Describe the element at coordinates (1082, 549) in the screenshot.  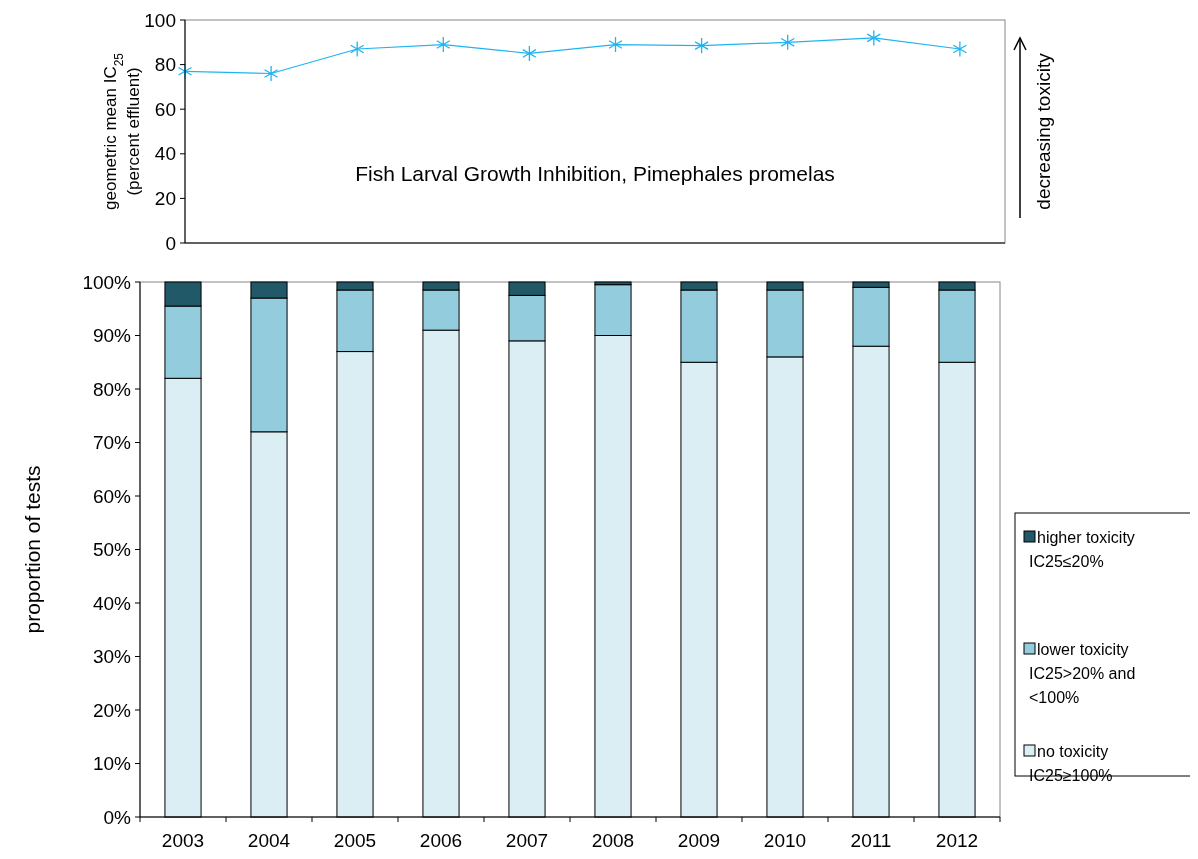
I see `legend-label: higher toxicity IC25≤20%` at that location.